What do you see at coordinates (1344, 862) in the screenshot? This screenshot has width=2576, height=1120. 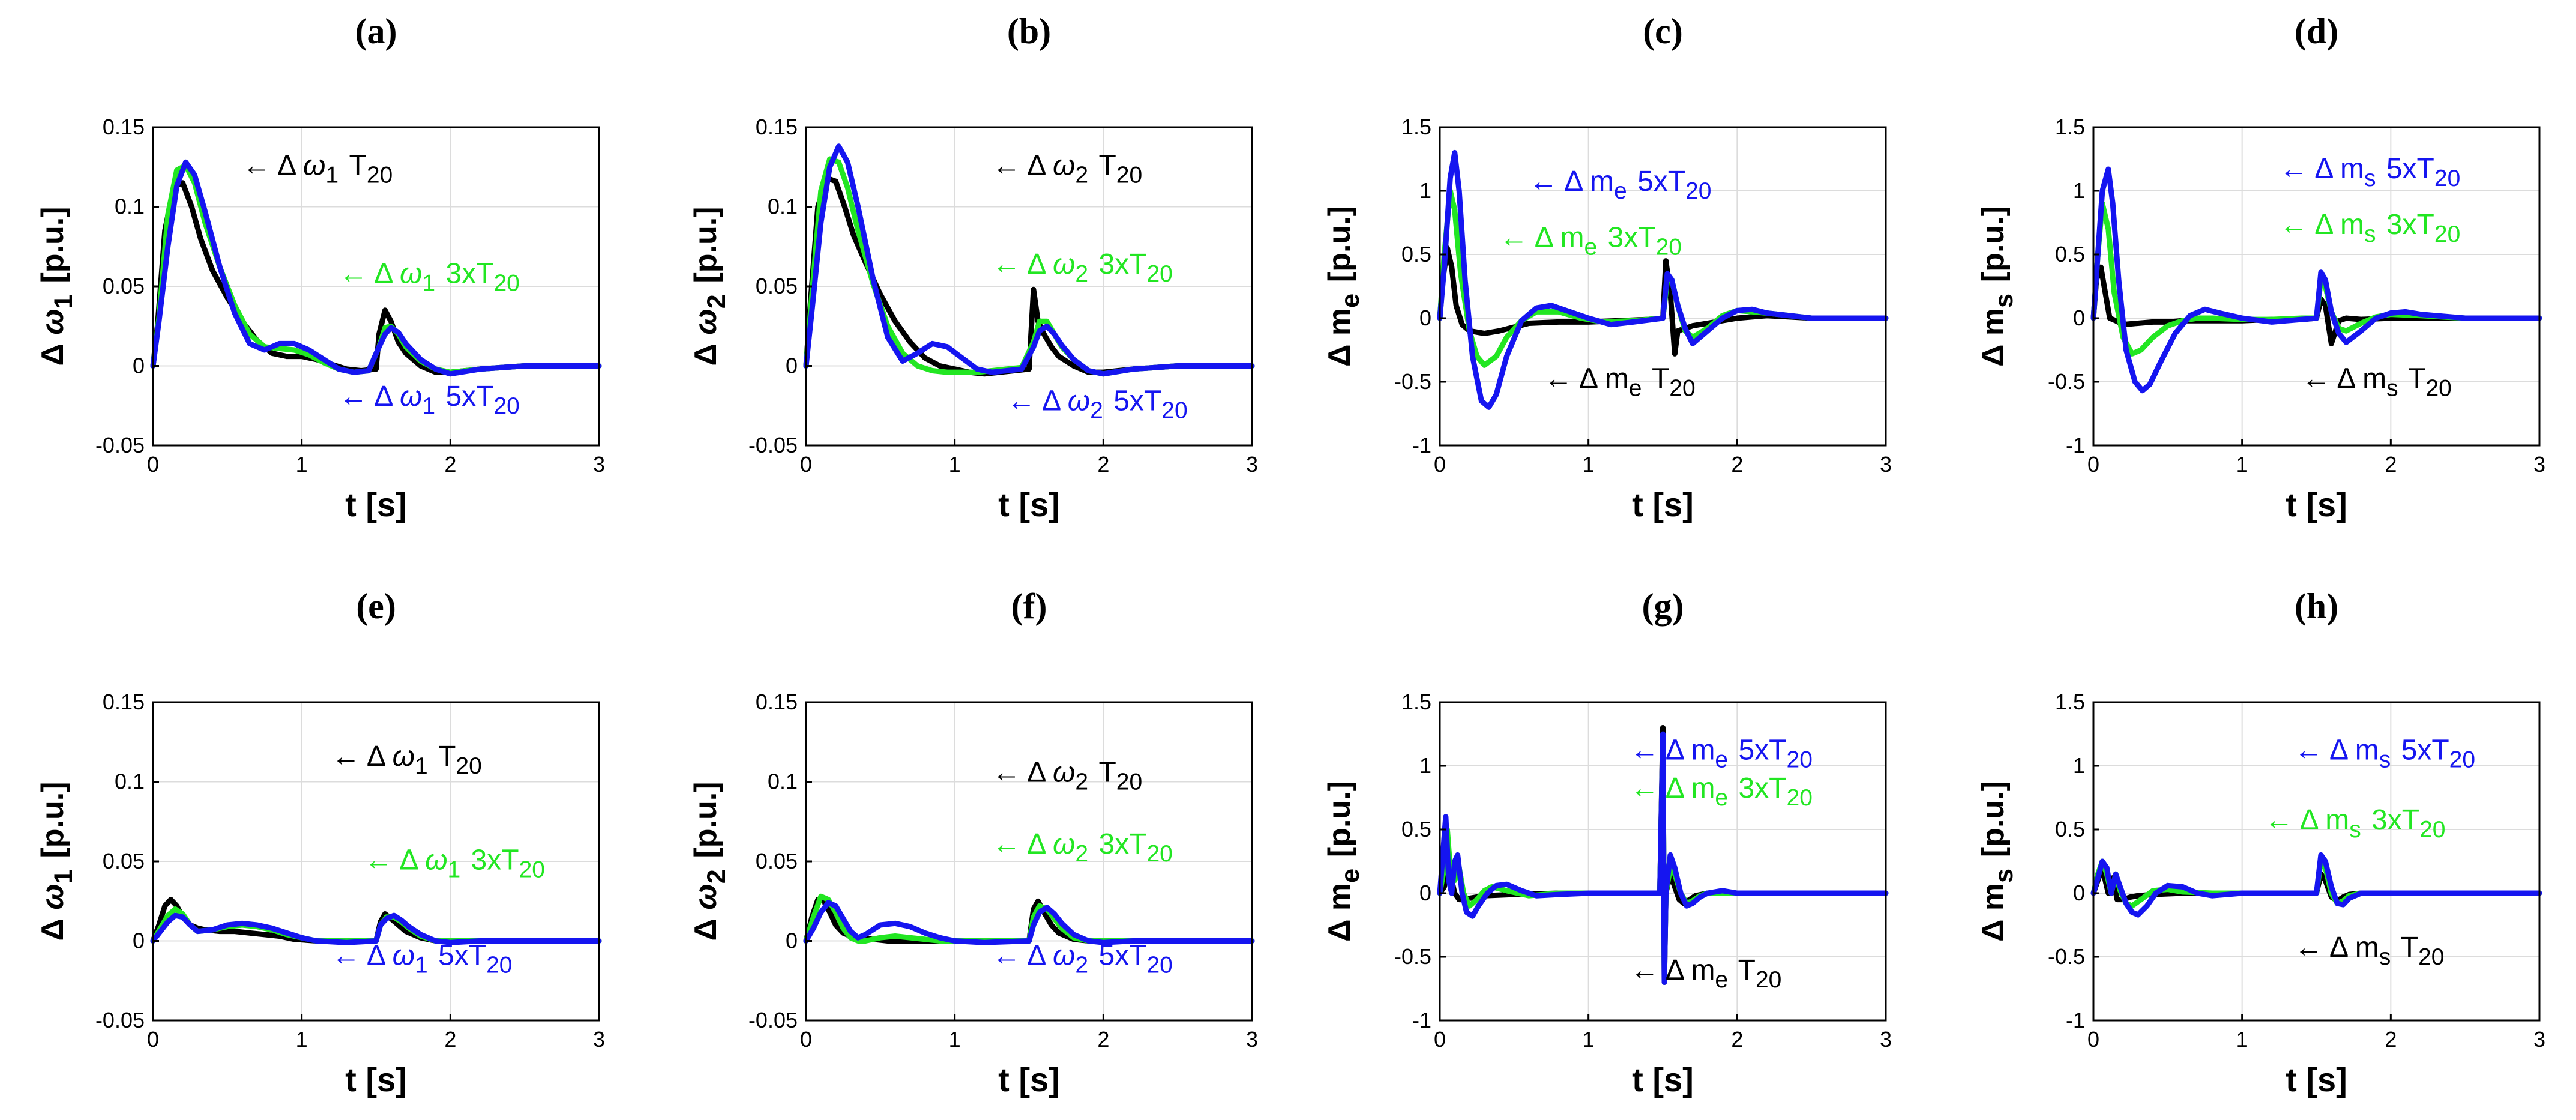 I see `y-axis-label: Δ me [p.u.]` at bounding box center [1344, 862].